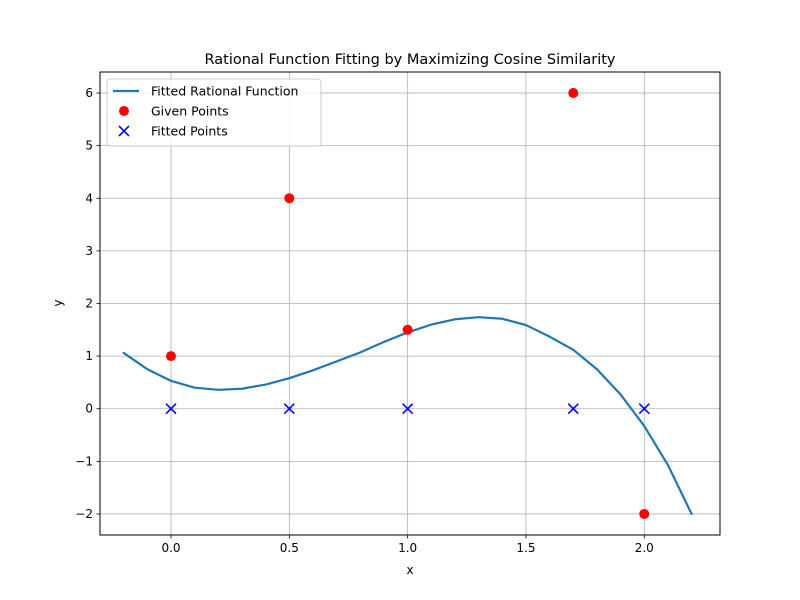 The image size is (800, 600). What do you see at coordinates (189, 131) in the screenshot?
I see `legend-label: Fitted Points` at bounding box center [189, 131].